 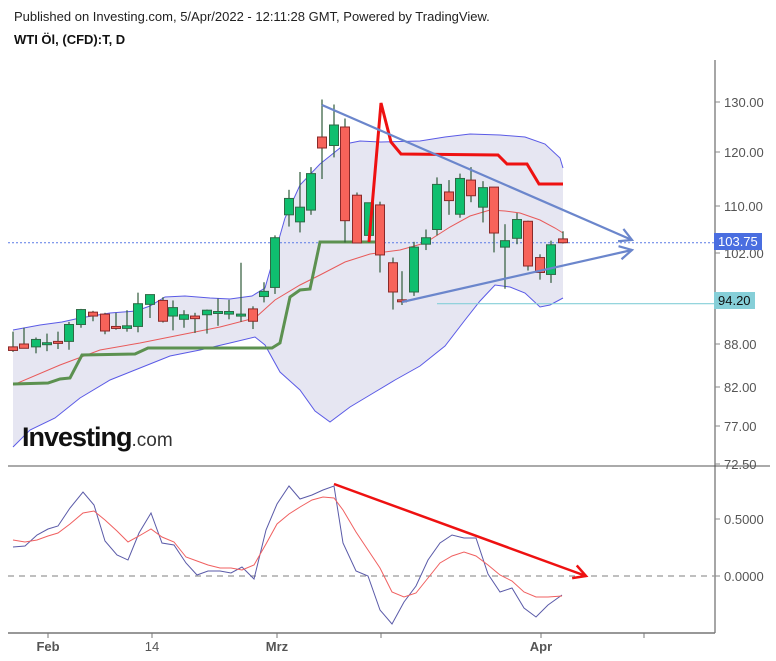 I want to click on oscillator-tick-label: 0.0000, so click(x=744, y=576).